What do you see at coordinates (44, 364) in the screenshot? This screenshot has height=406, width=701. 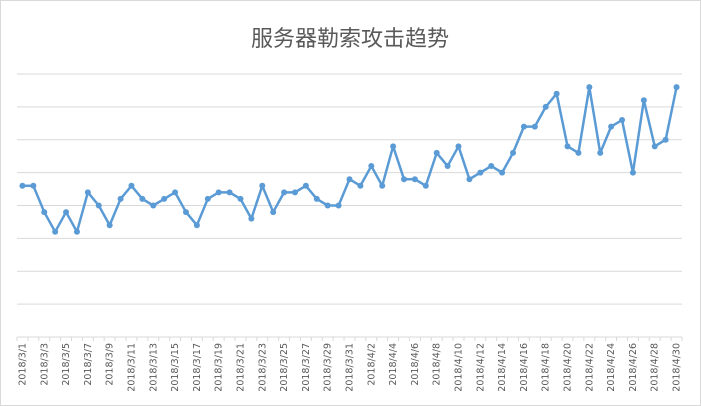 I see `x-tick-label: 2018/3/3` at bounding box center [44, 364].